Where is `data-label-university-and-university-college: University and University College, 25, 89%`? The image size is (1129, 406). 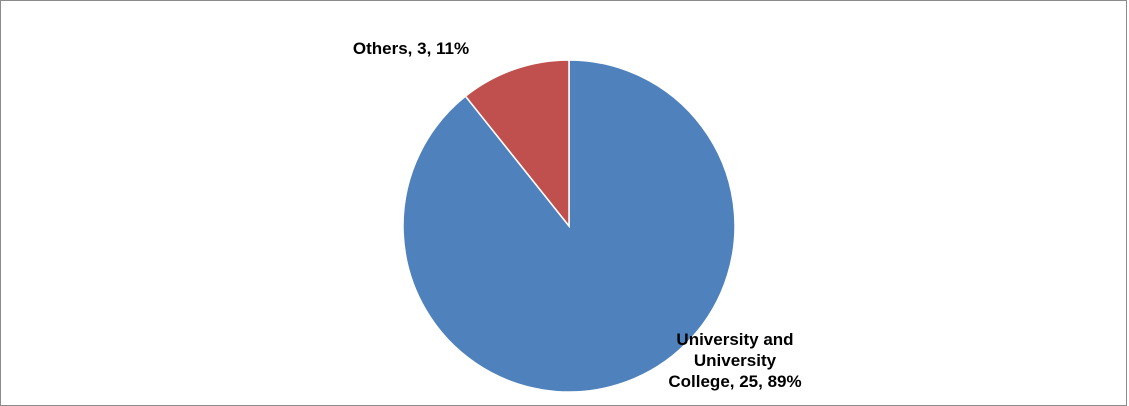
data-label-university-and-university-college: University and University College, 25, 89% is located at coordinates (734, 360).